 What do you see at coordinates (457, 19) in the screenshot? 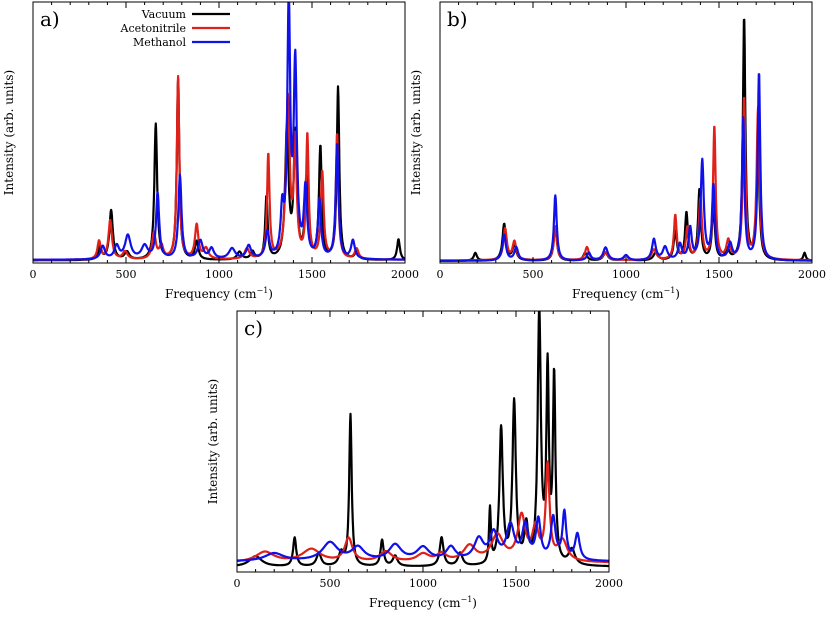
I see `panel-label: b)` at bounding box center [457, 19].